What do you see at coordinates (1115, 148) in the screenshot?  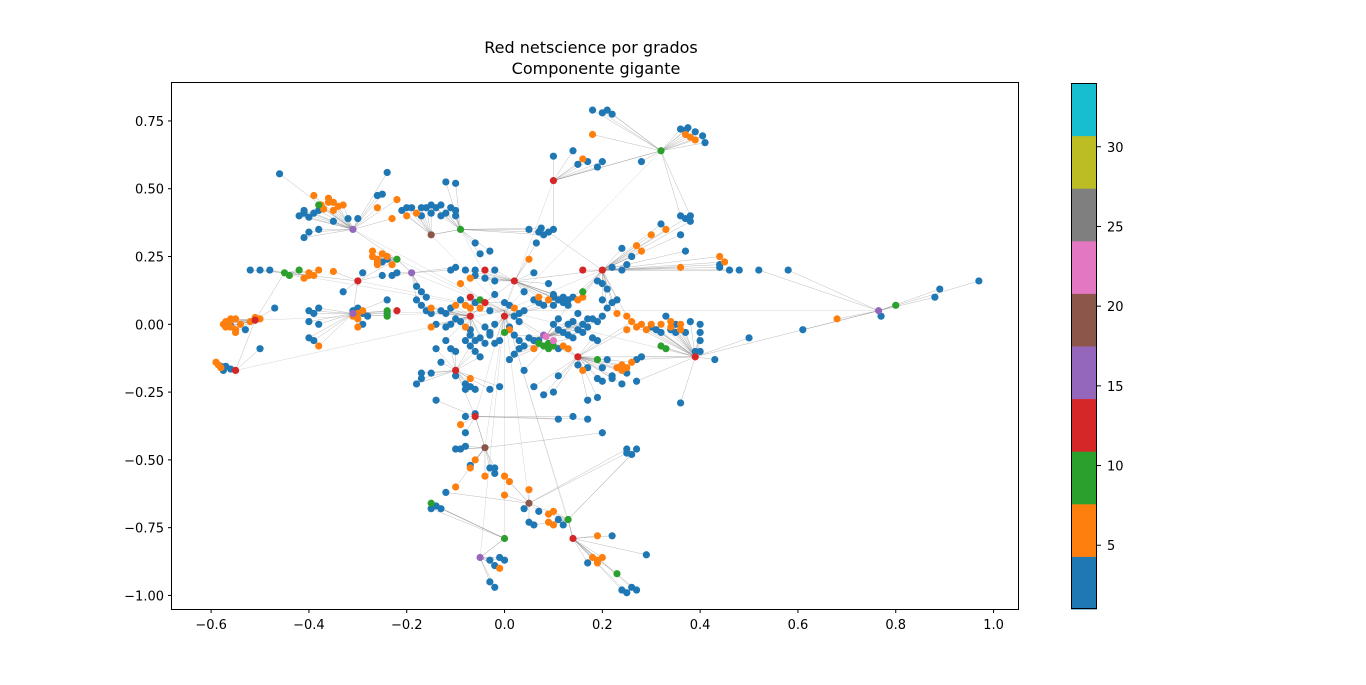 I see `colorbar-tick-label: 30` at bounding box center [1115, 148].